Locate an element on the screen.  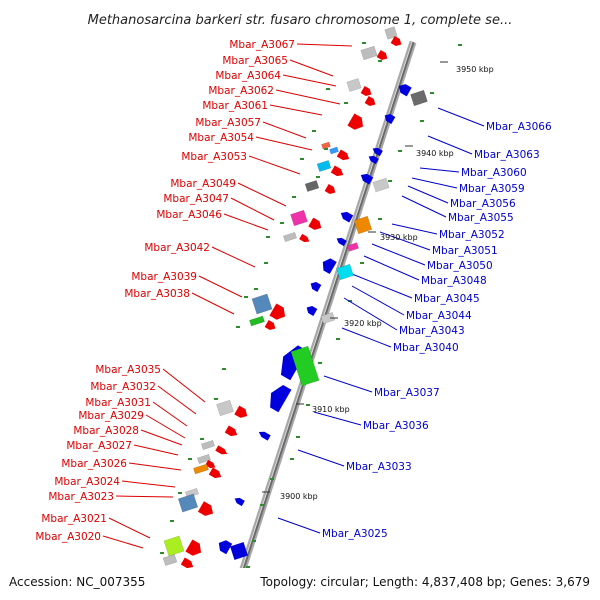
gene-label-left: Mbar_A3061 is located at coordinates (235, 106).